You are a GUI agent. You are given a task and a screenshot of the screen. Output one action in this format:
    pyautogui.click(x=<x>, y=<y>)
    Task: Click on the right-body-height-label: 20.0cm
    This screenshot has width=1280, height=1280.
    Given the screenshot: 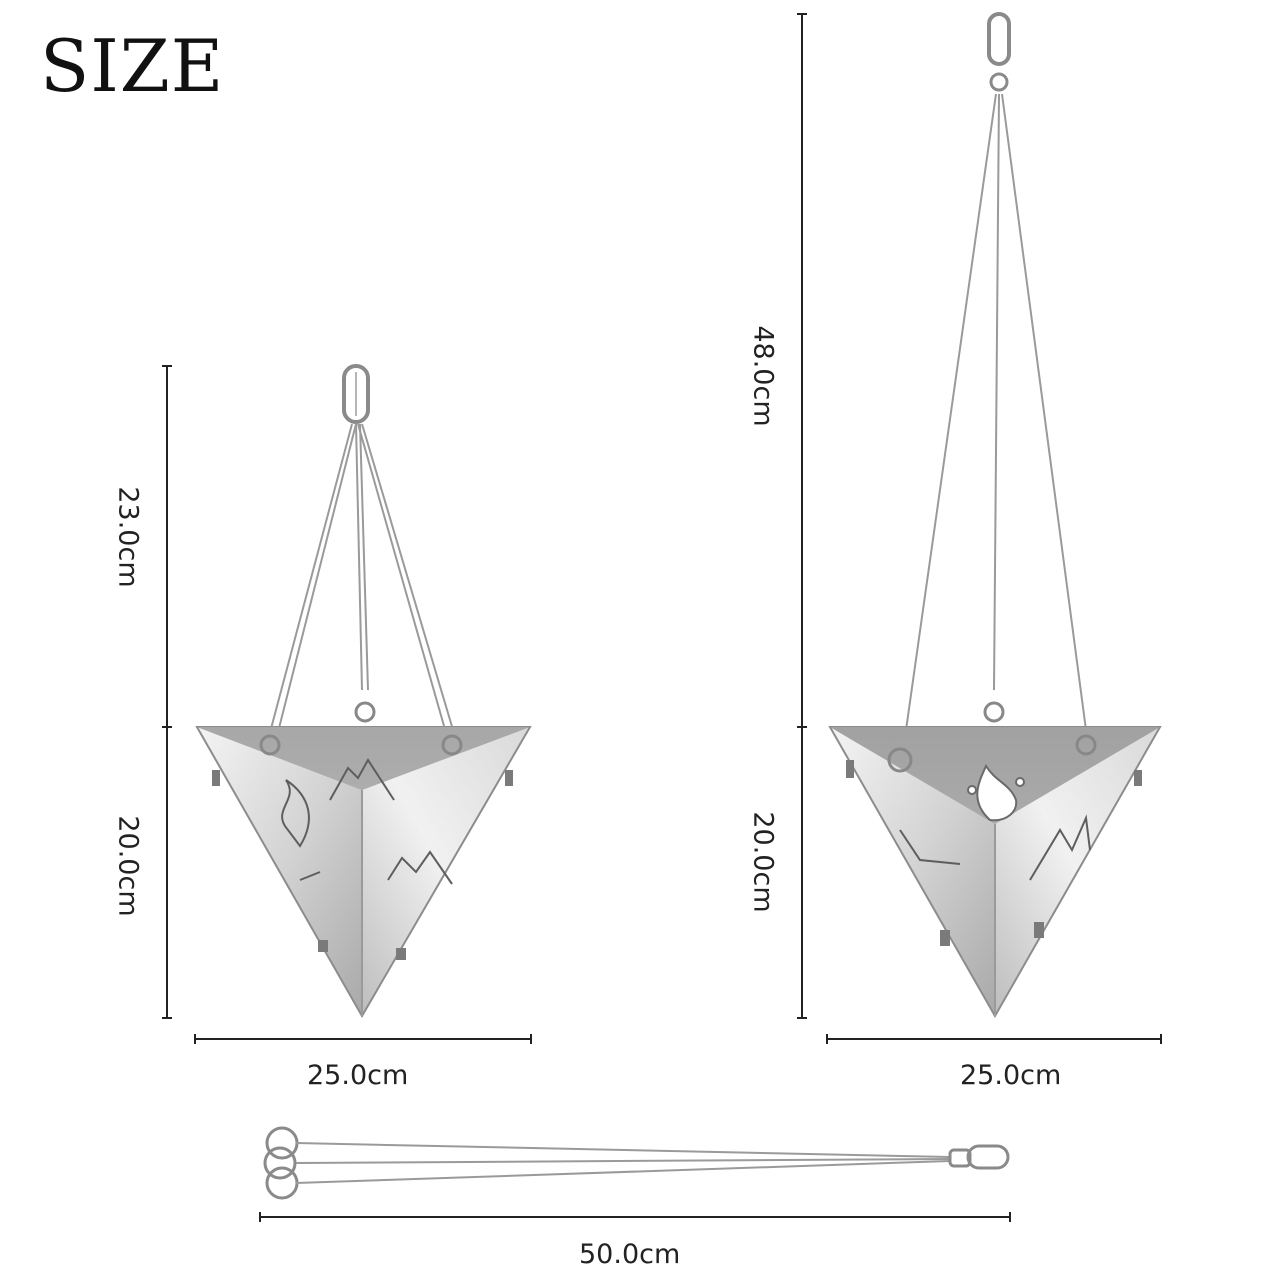 What is the action you would take?
    pyautogui.click(x=763, y=862)
    